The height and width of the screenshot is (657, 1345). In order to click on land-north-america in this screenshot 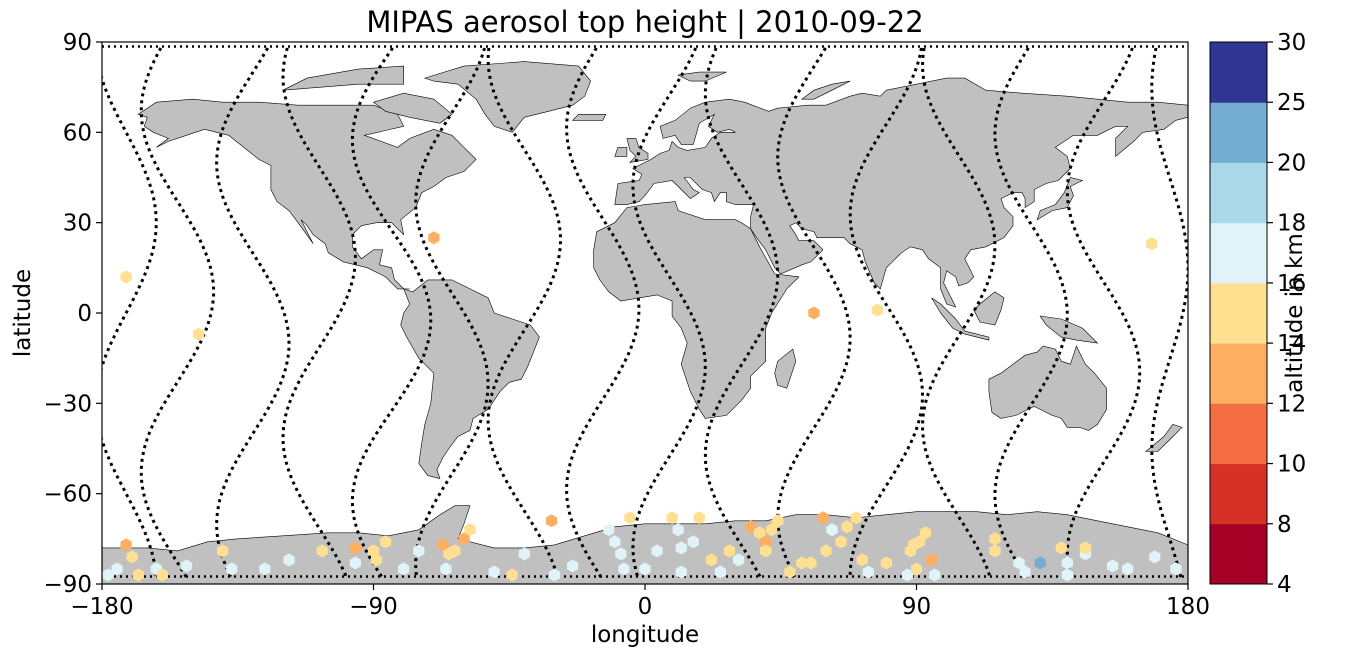, I will do `click(307, 194)`.